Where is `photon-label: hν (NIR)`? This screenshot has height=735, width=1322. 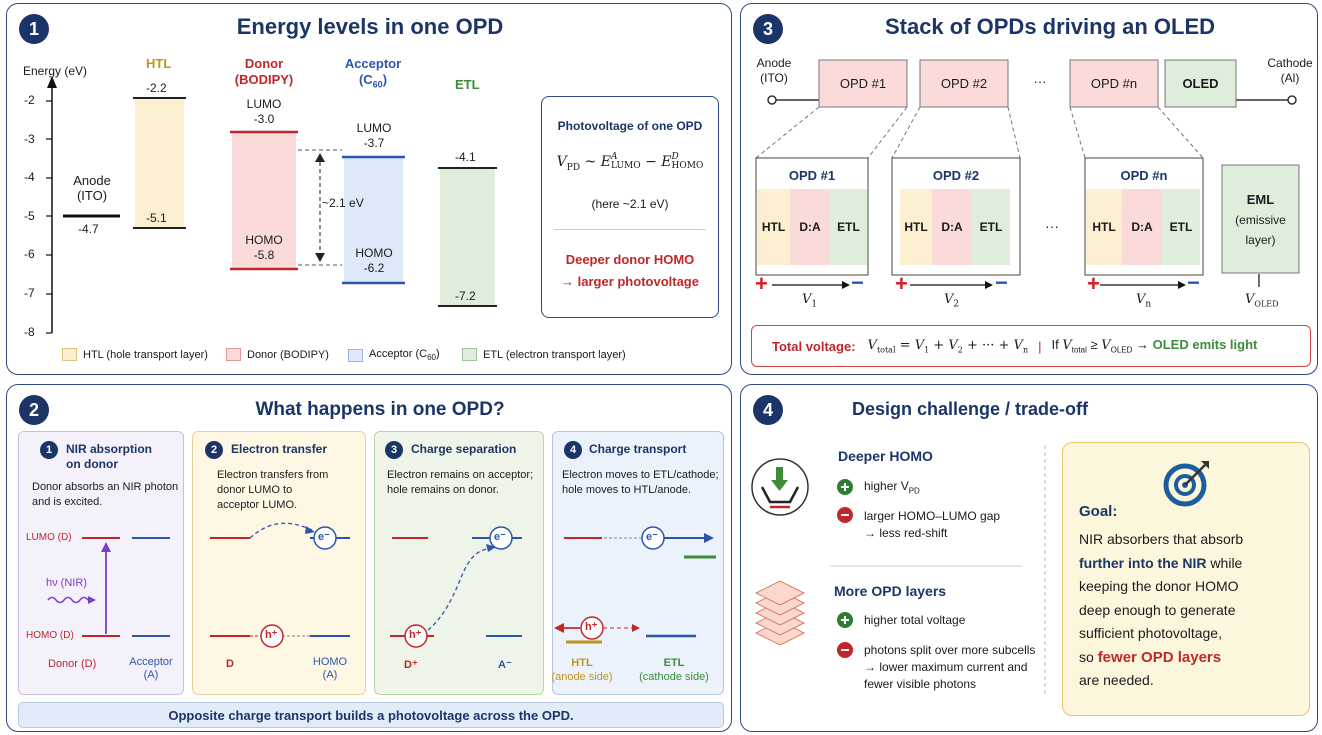 photon-label: hν (NIR) is located at coordinates (66, 583).